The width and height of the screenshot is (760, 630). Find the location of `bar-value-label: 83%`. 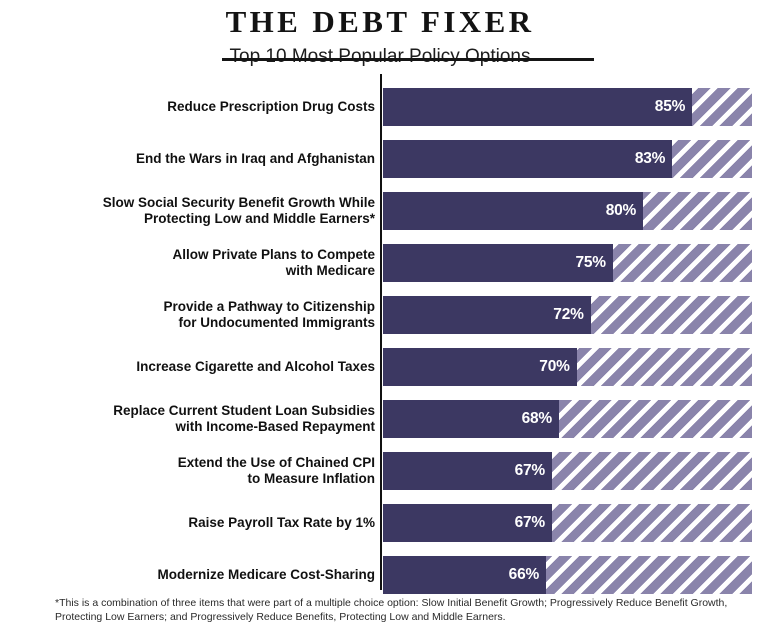

bar-value-label: 83% is located at coordinates (650, 159).